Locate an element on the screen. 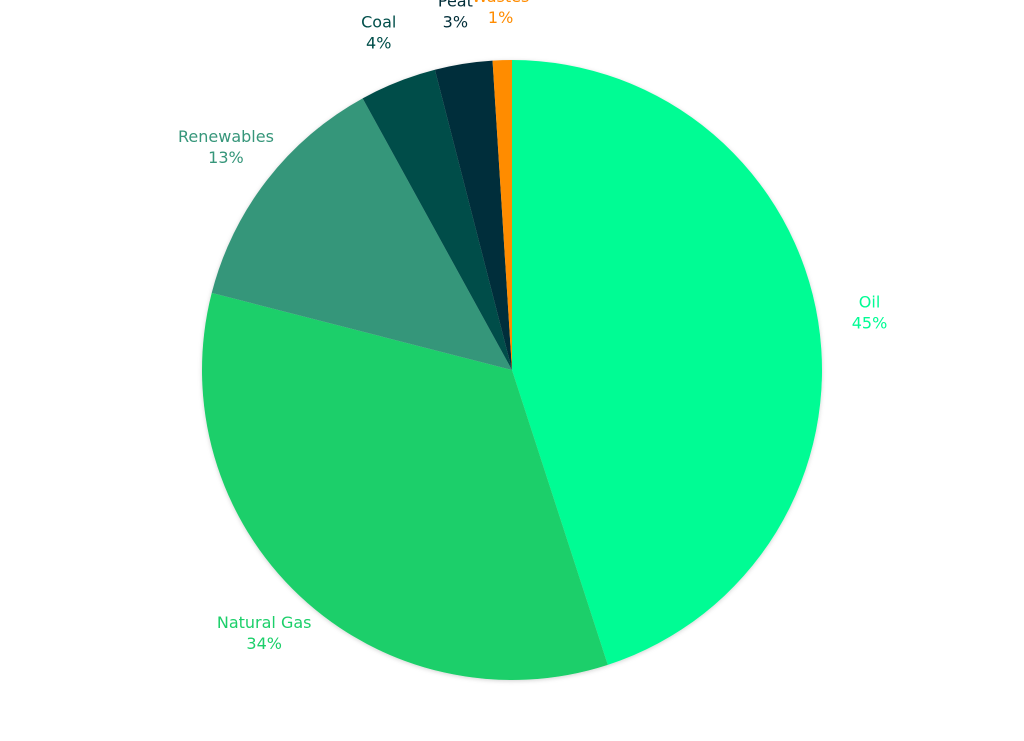 The image size is (1024, 741). slice-label: Natural Gas 34% is located at coordinates (264, 633).